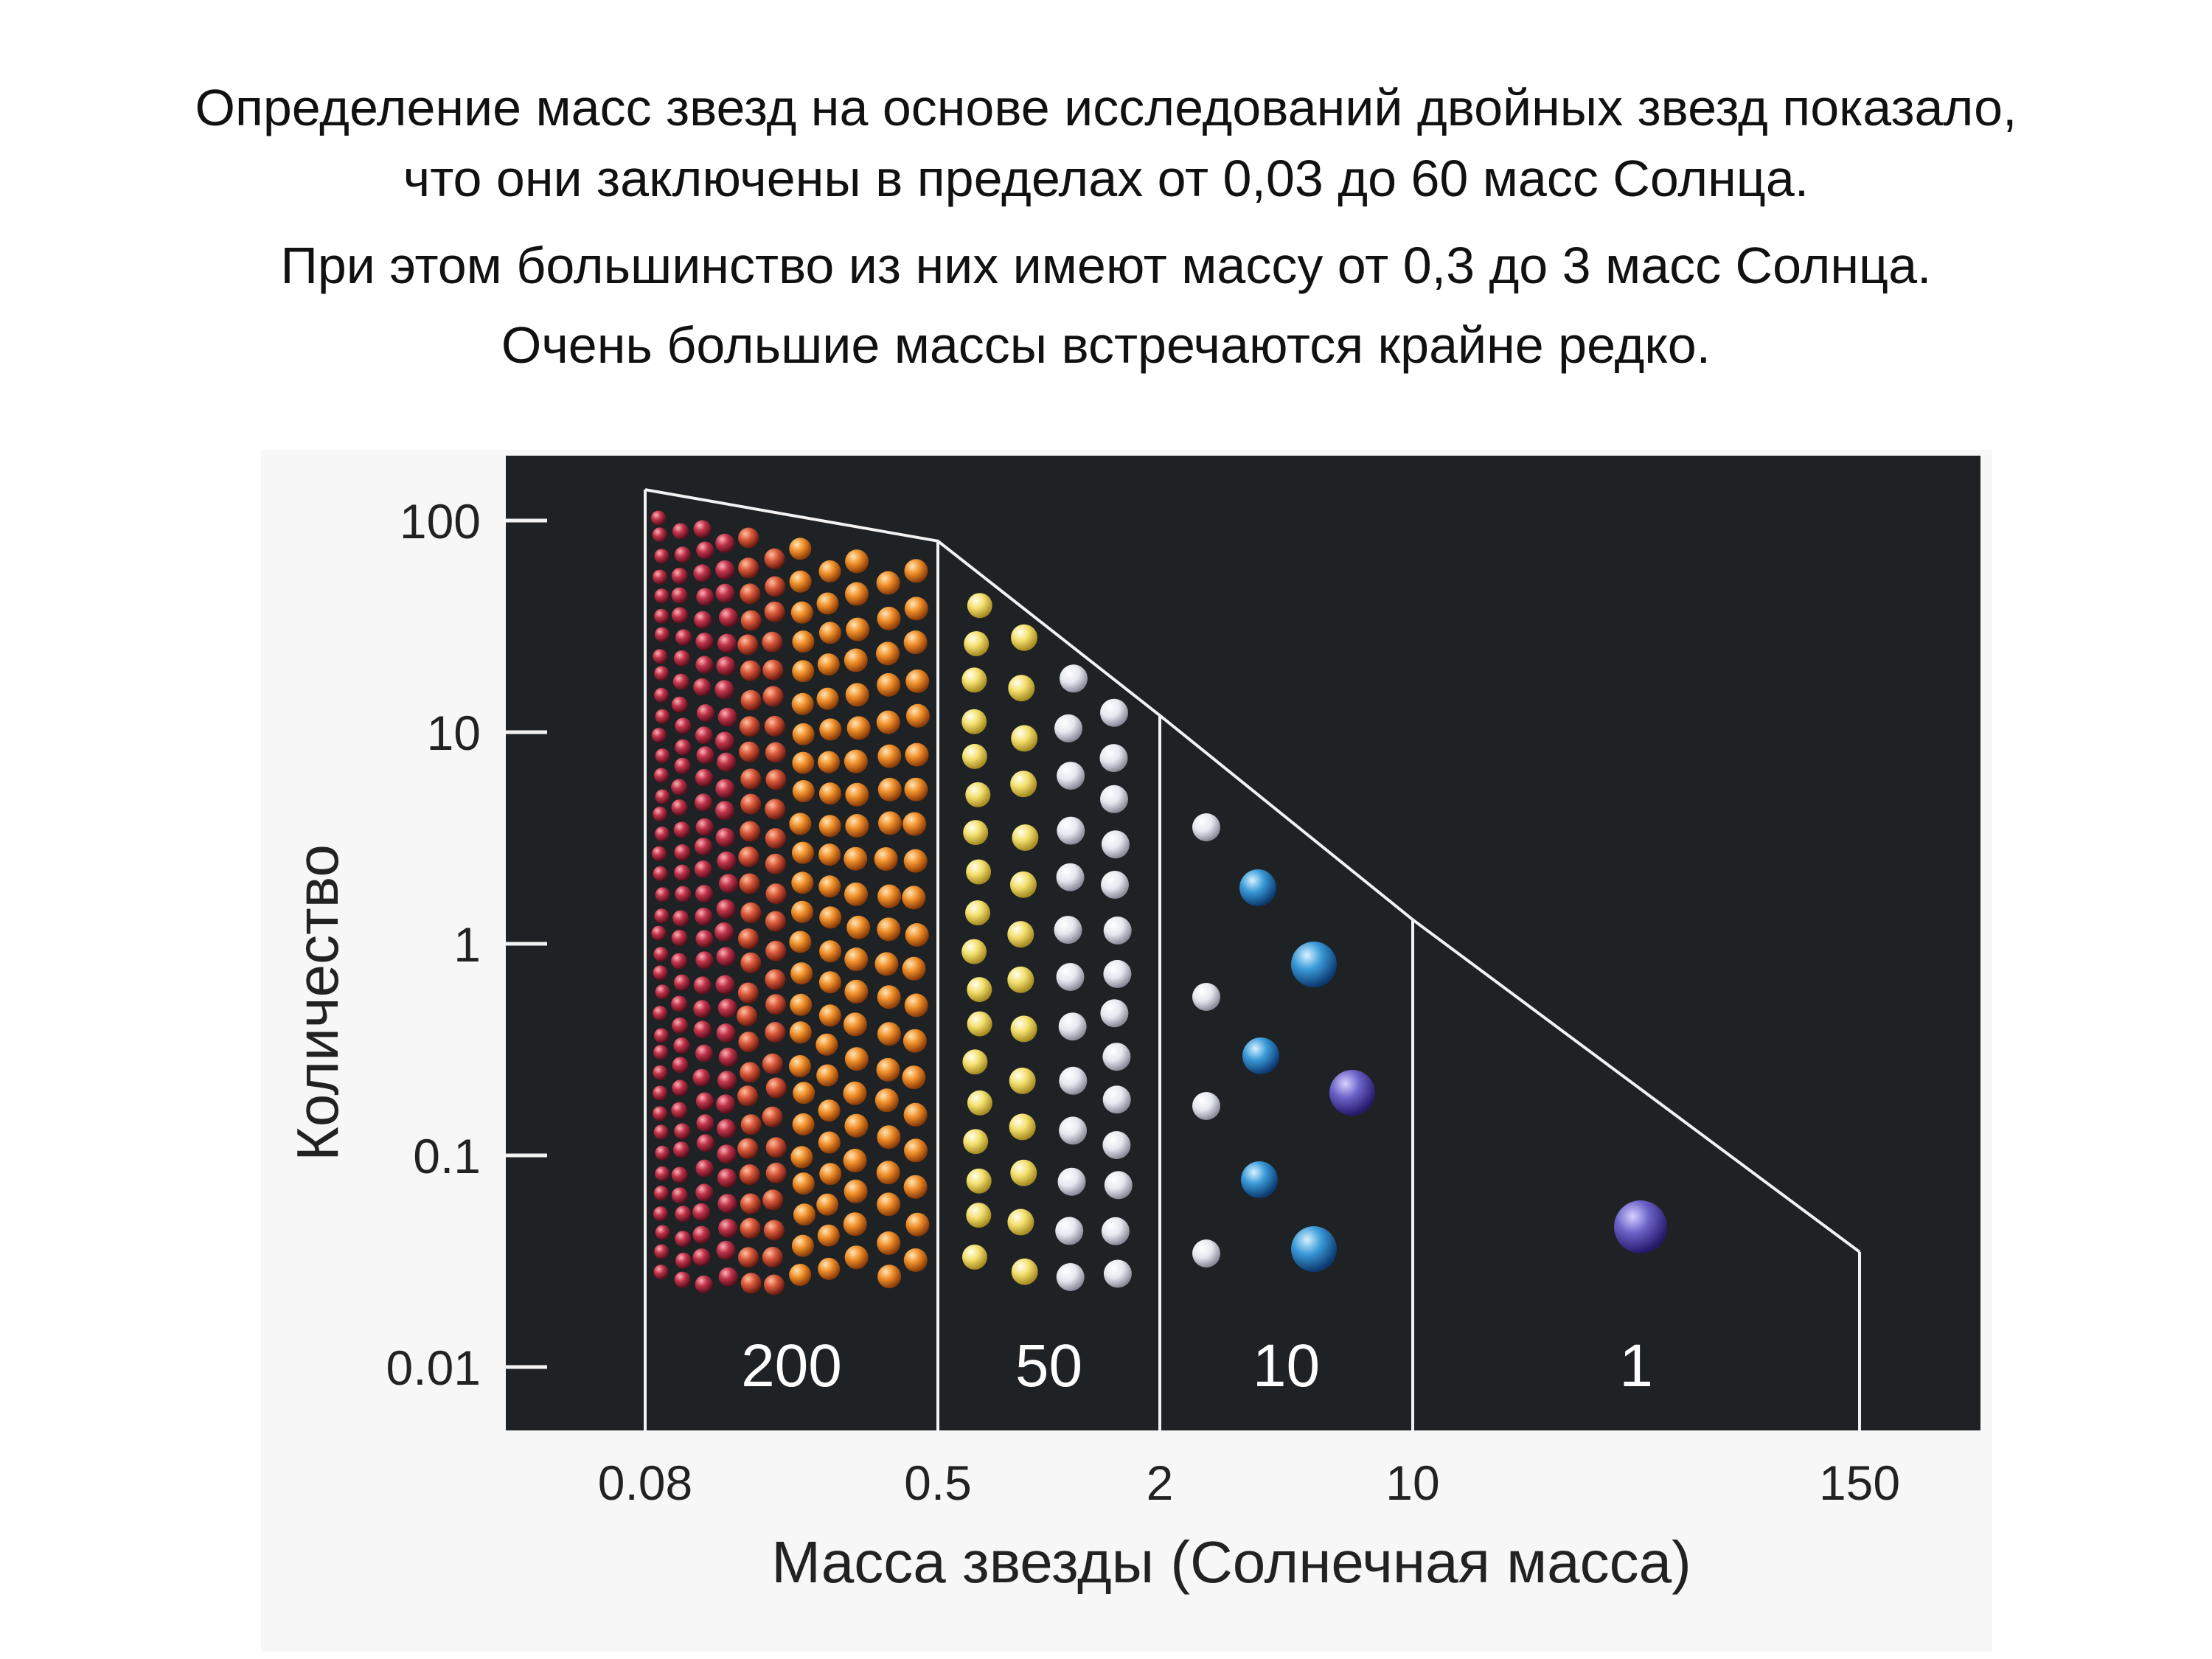 This screenshot has height=1659, width=2212. I want to click on y-tick-label: 1, so click(467, 944).